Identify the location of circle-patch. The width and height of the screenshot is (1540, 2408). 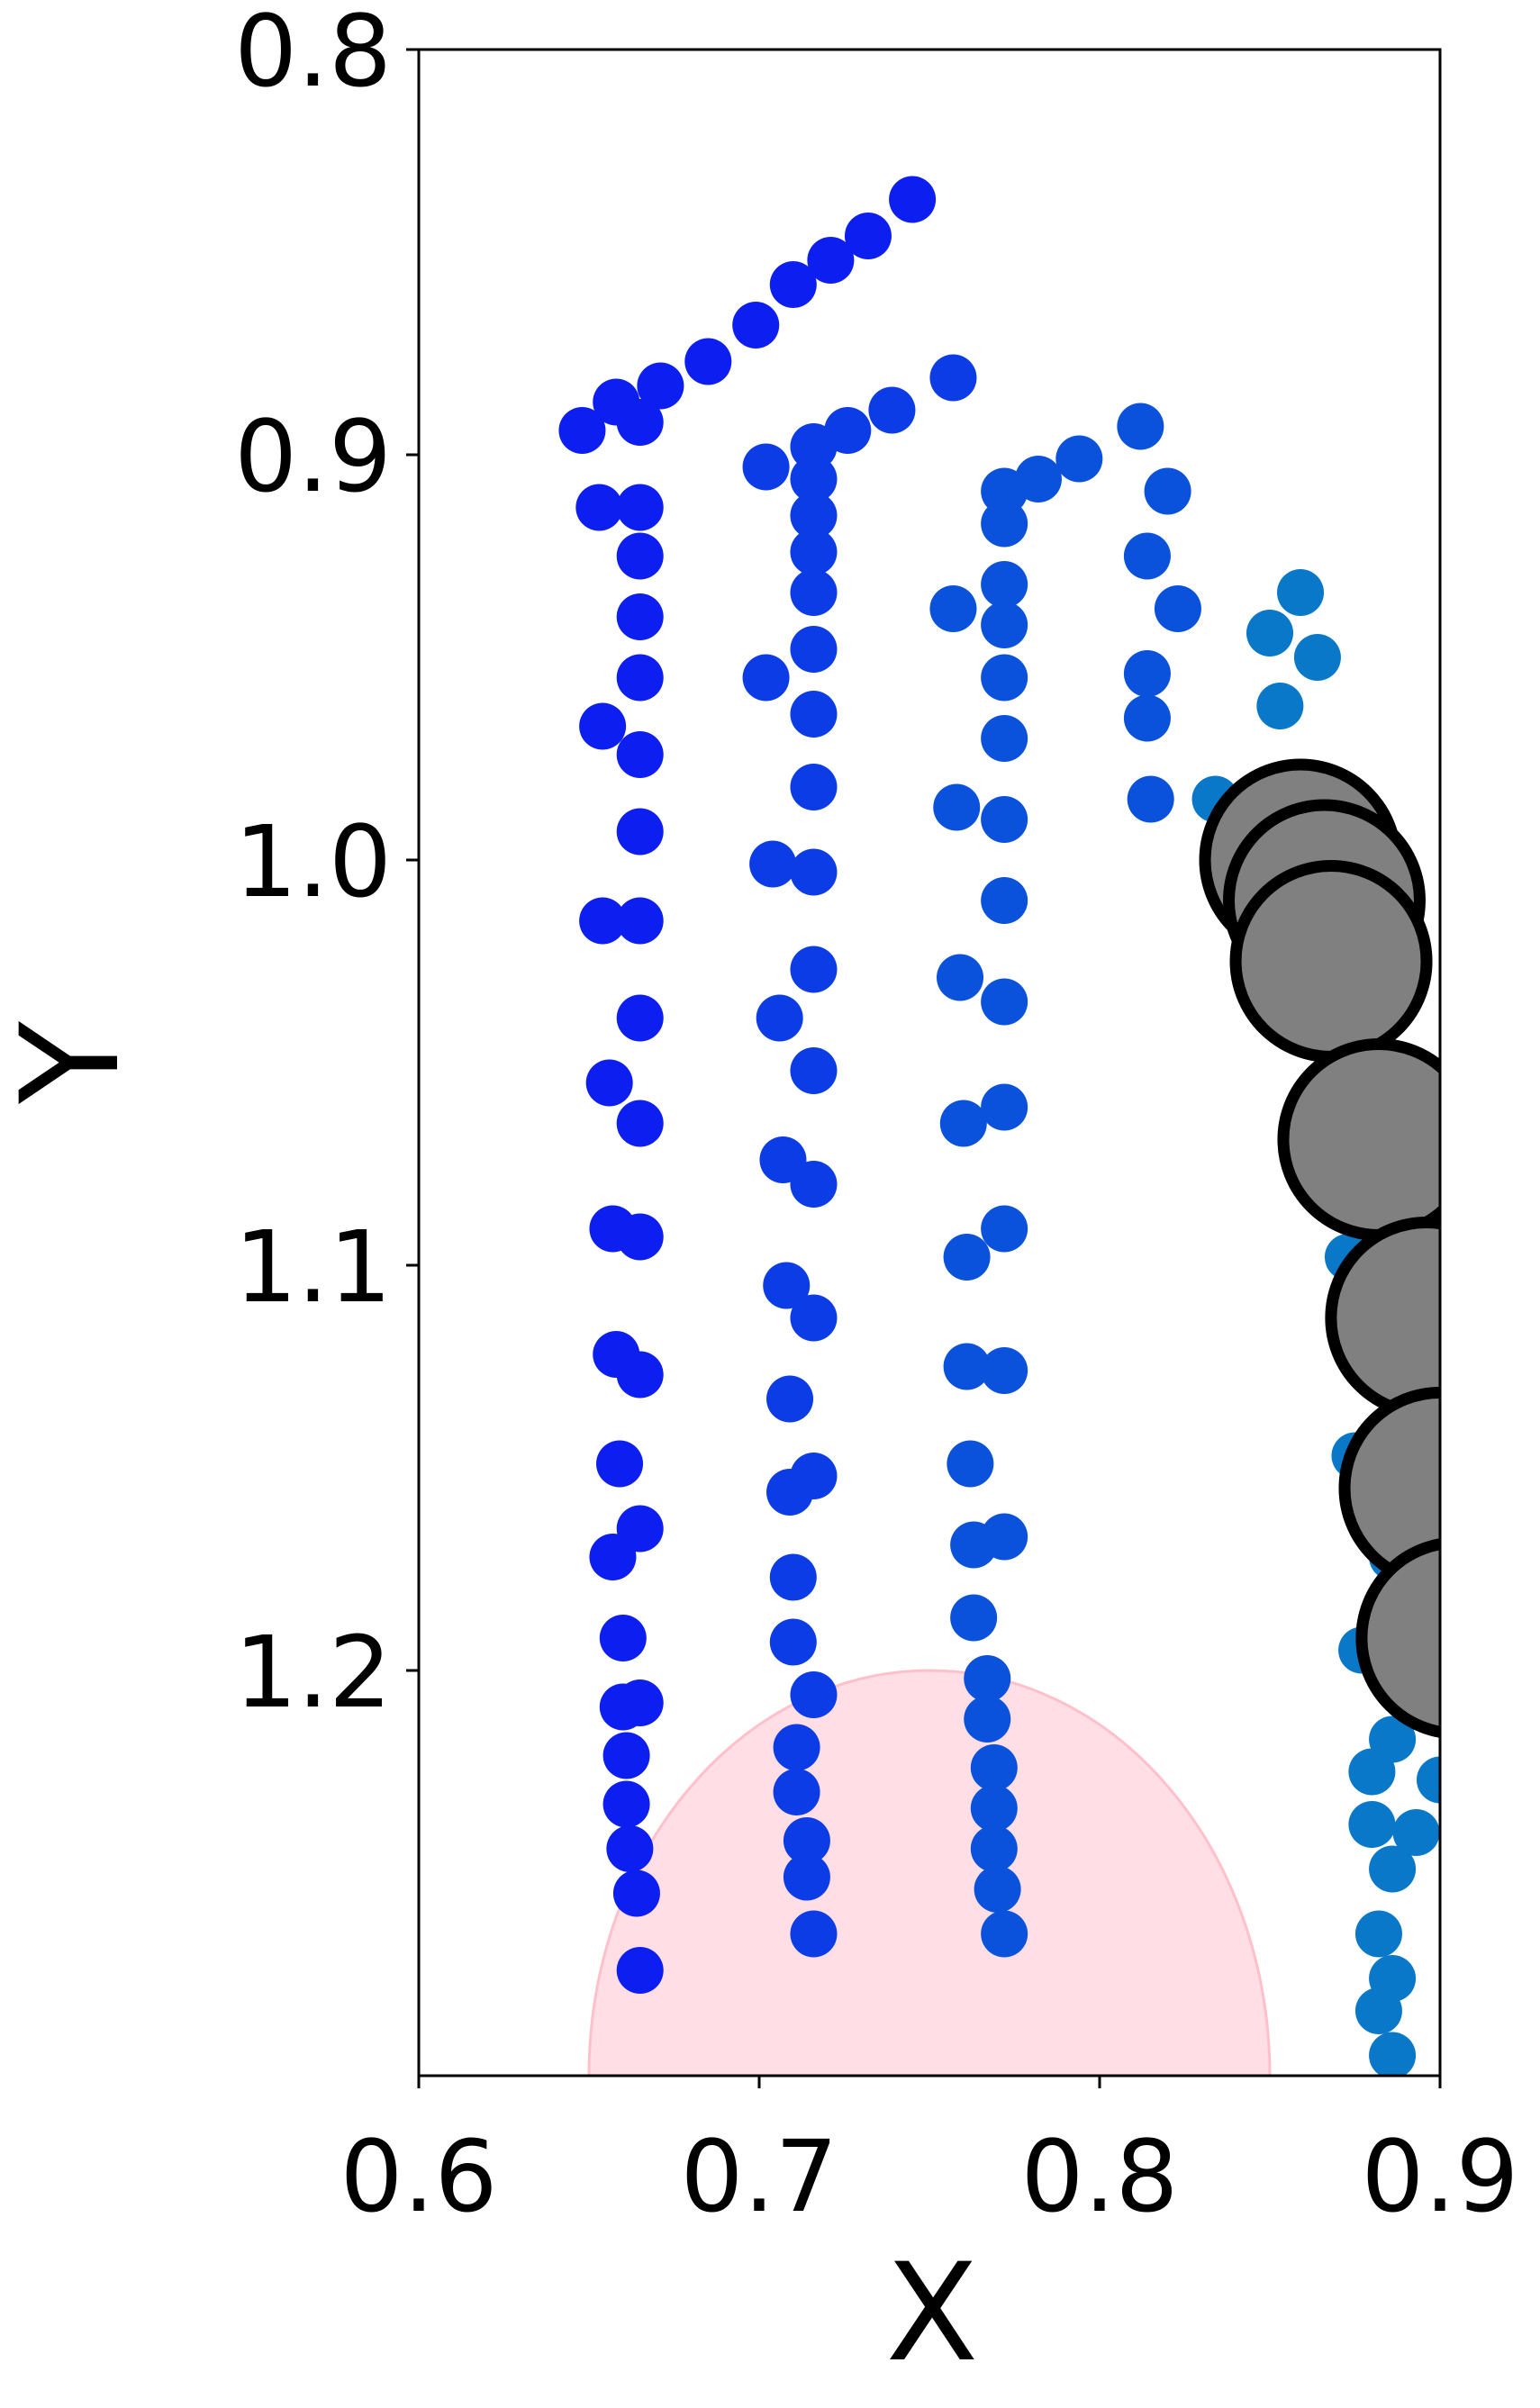
(929, 1872).